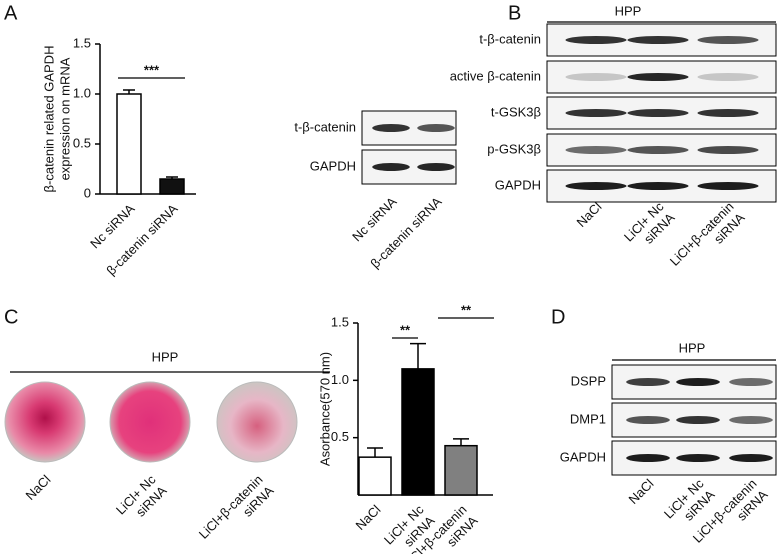  Describe the element at coordinates (516, 111) in the screenshot. I see `row-label: t-GSK3β` at that location.